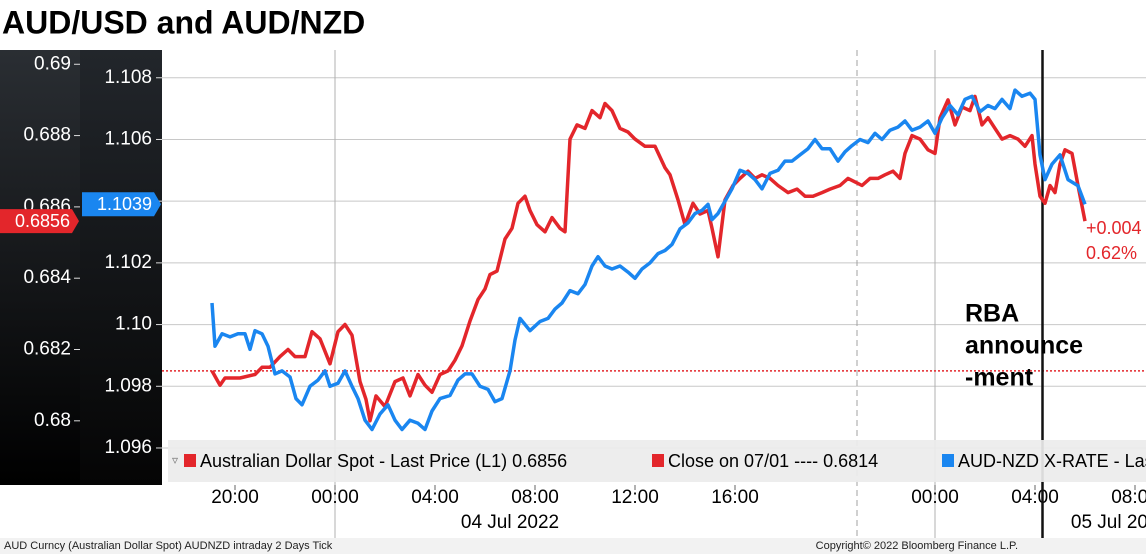 This screenshot has height=554, width=1146. I want to click on last-value-label: 0.6856, so click(42, 221).